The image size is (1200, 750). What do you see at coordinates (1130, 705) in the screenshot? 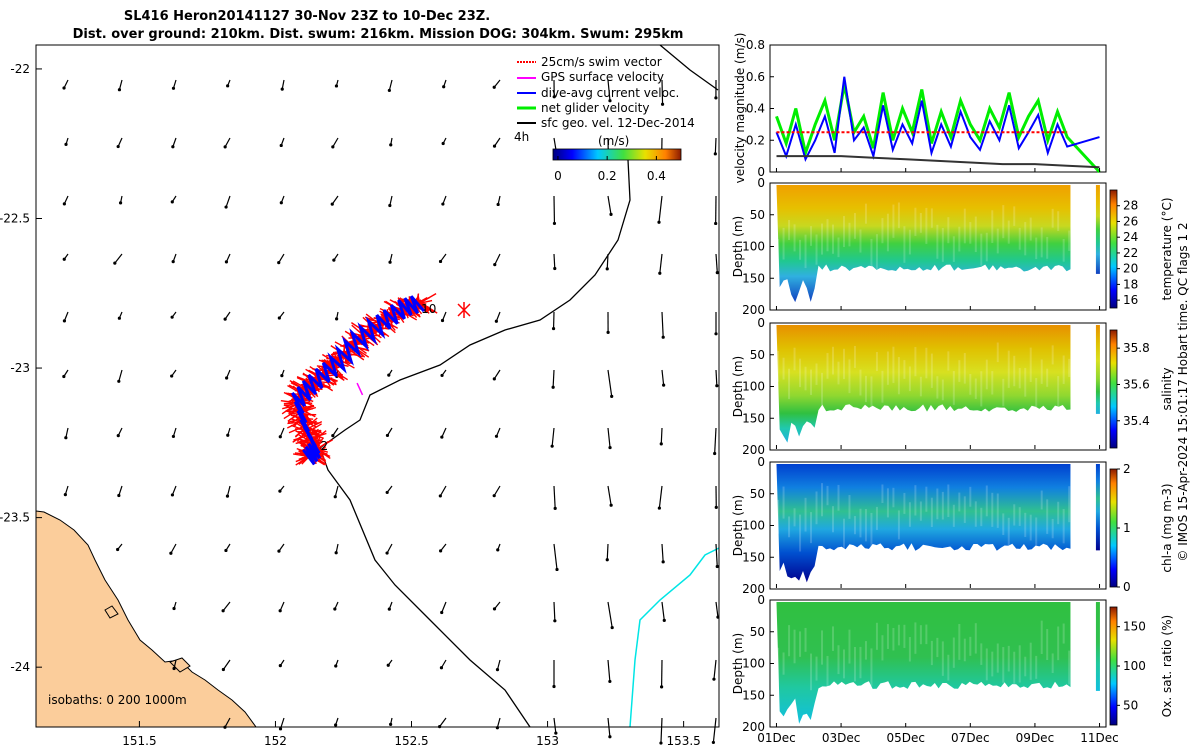
I see `section-cb-ticklabel: 50` at bounding box center [1130, 705].